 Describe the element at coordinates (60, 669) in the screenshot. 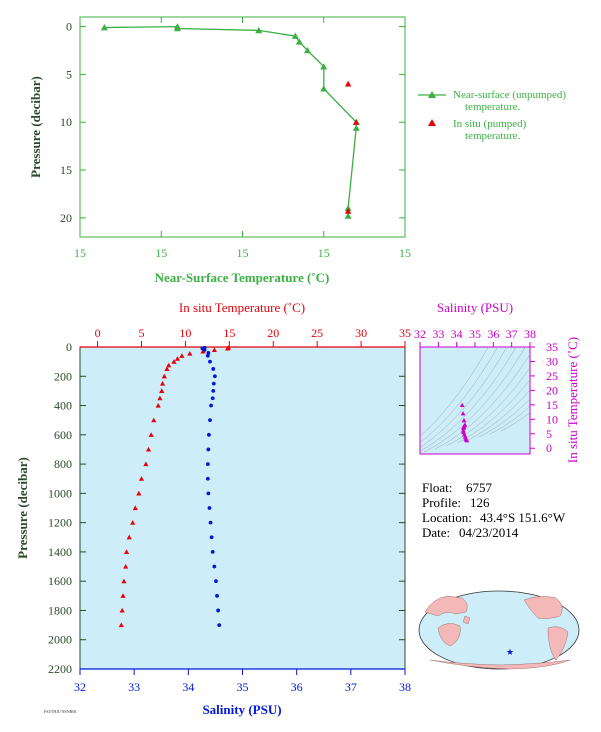

I see `profile-y-tick-label: 2200` at that location.